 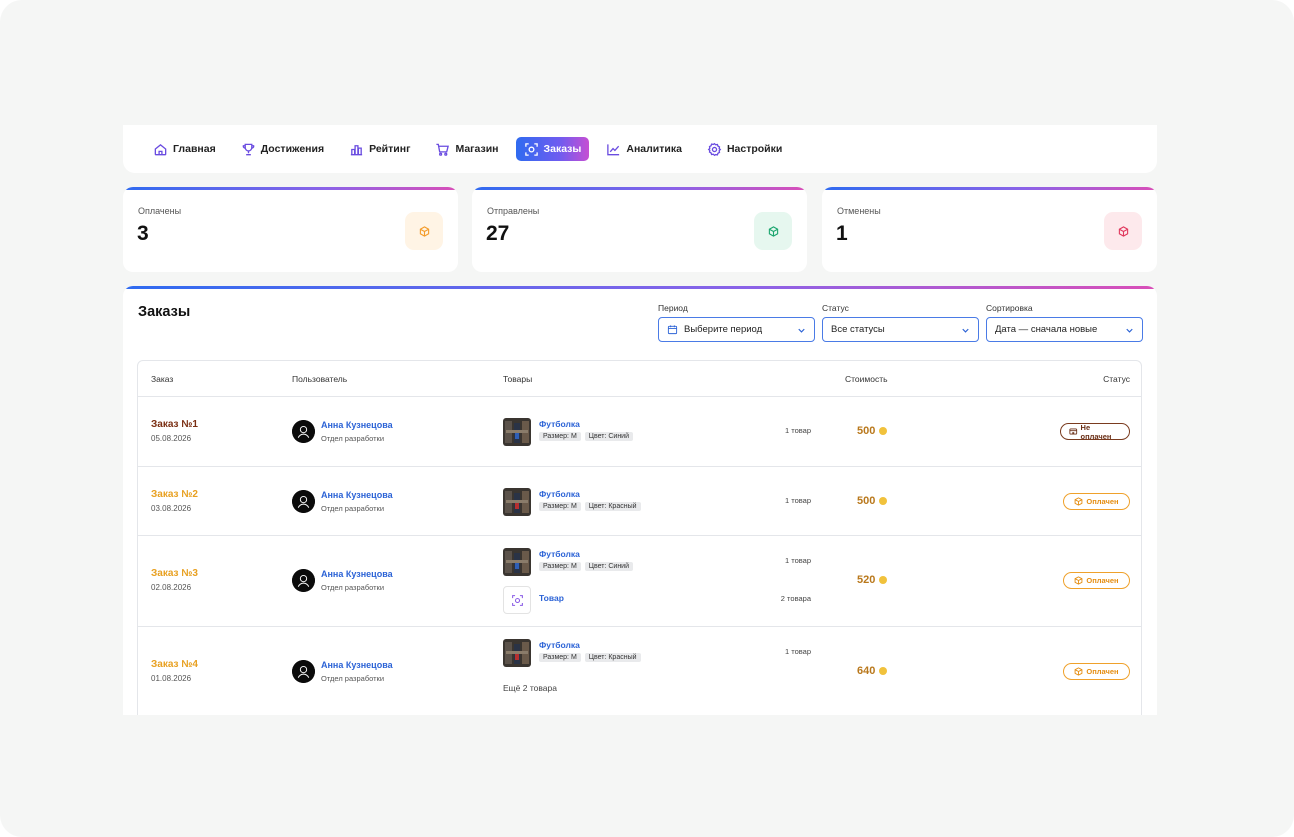 I want to click on home-icon, so click(x=160, y=149).